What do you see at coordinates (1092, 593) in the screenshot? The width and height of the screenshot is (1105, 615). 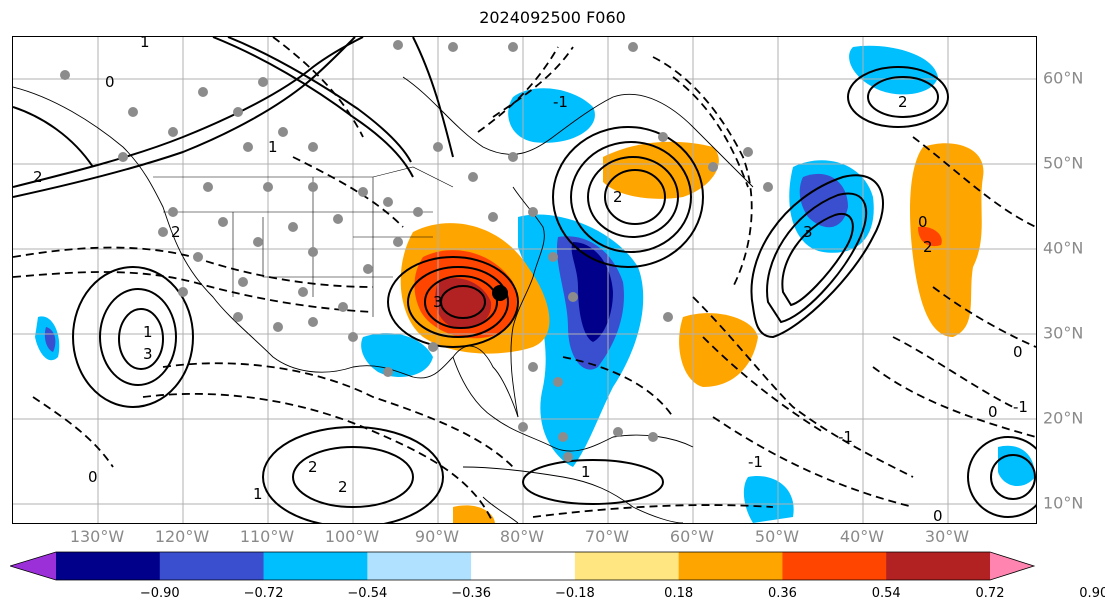 I see `colorbar-tick-label: 0.90` at bounding box center [1092, 593].